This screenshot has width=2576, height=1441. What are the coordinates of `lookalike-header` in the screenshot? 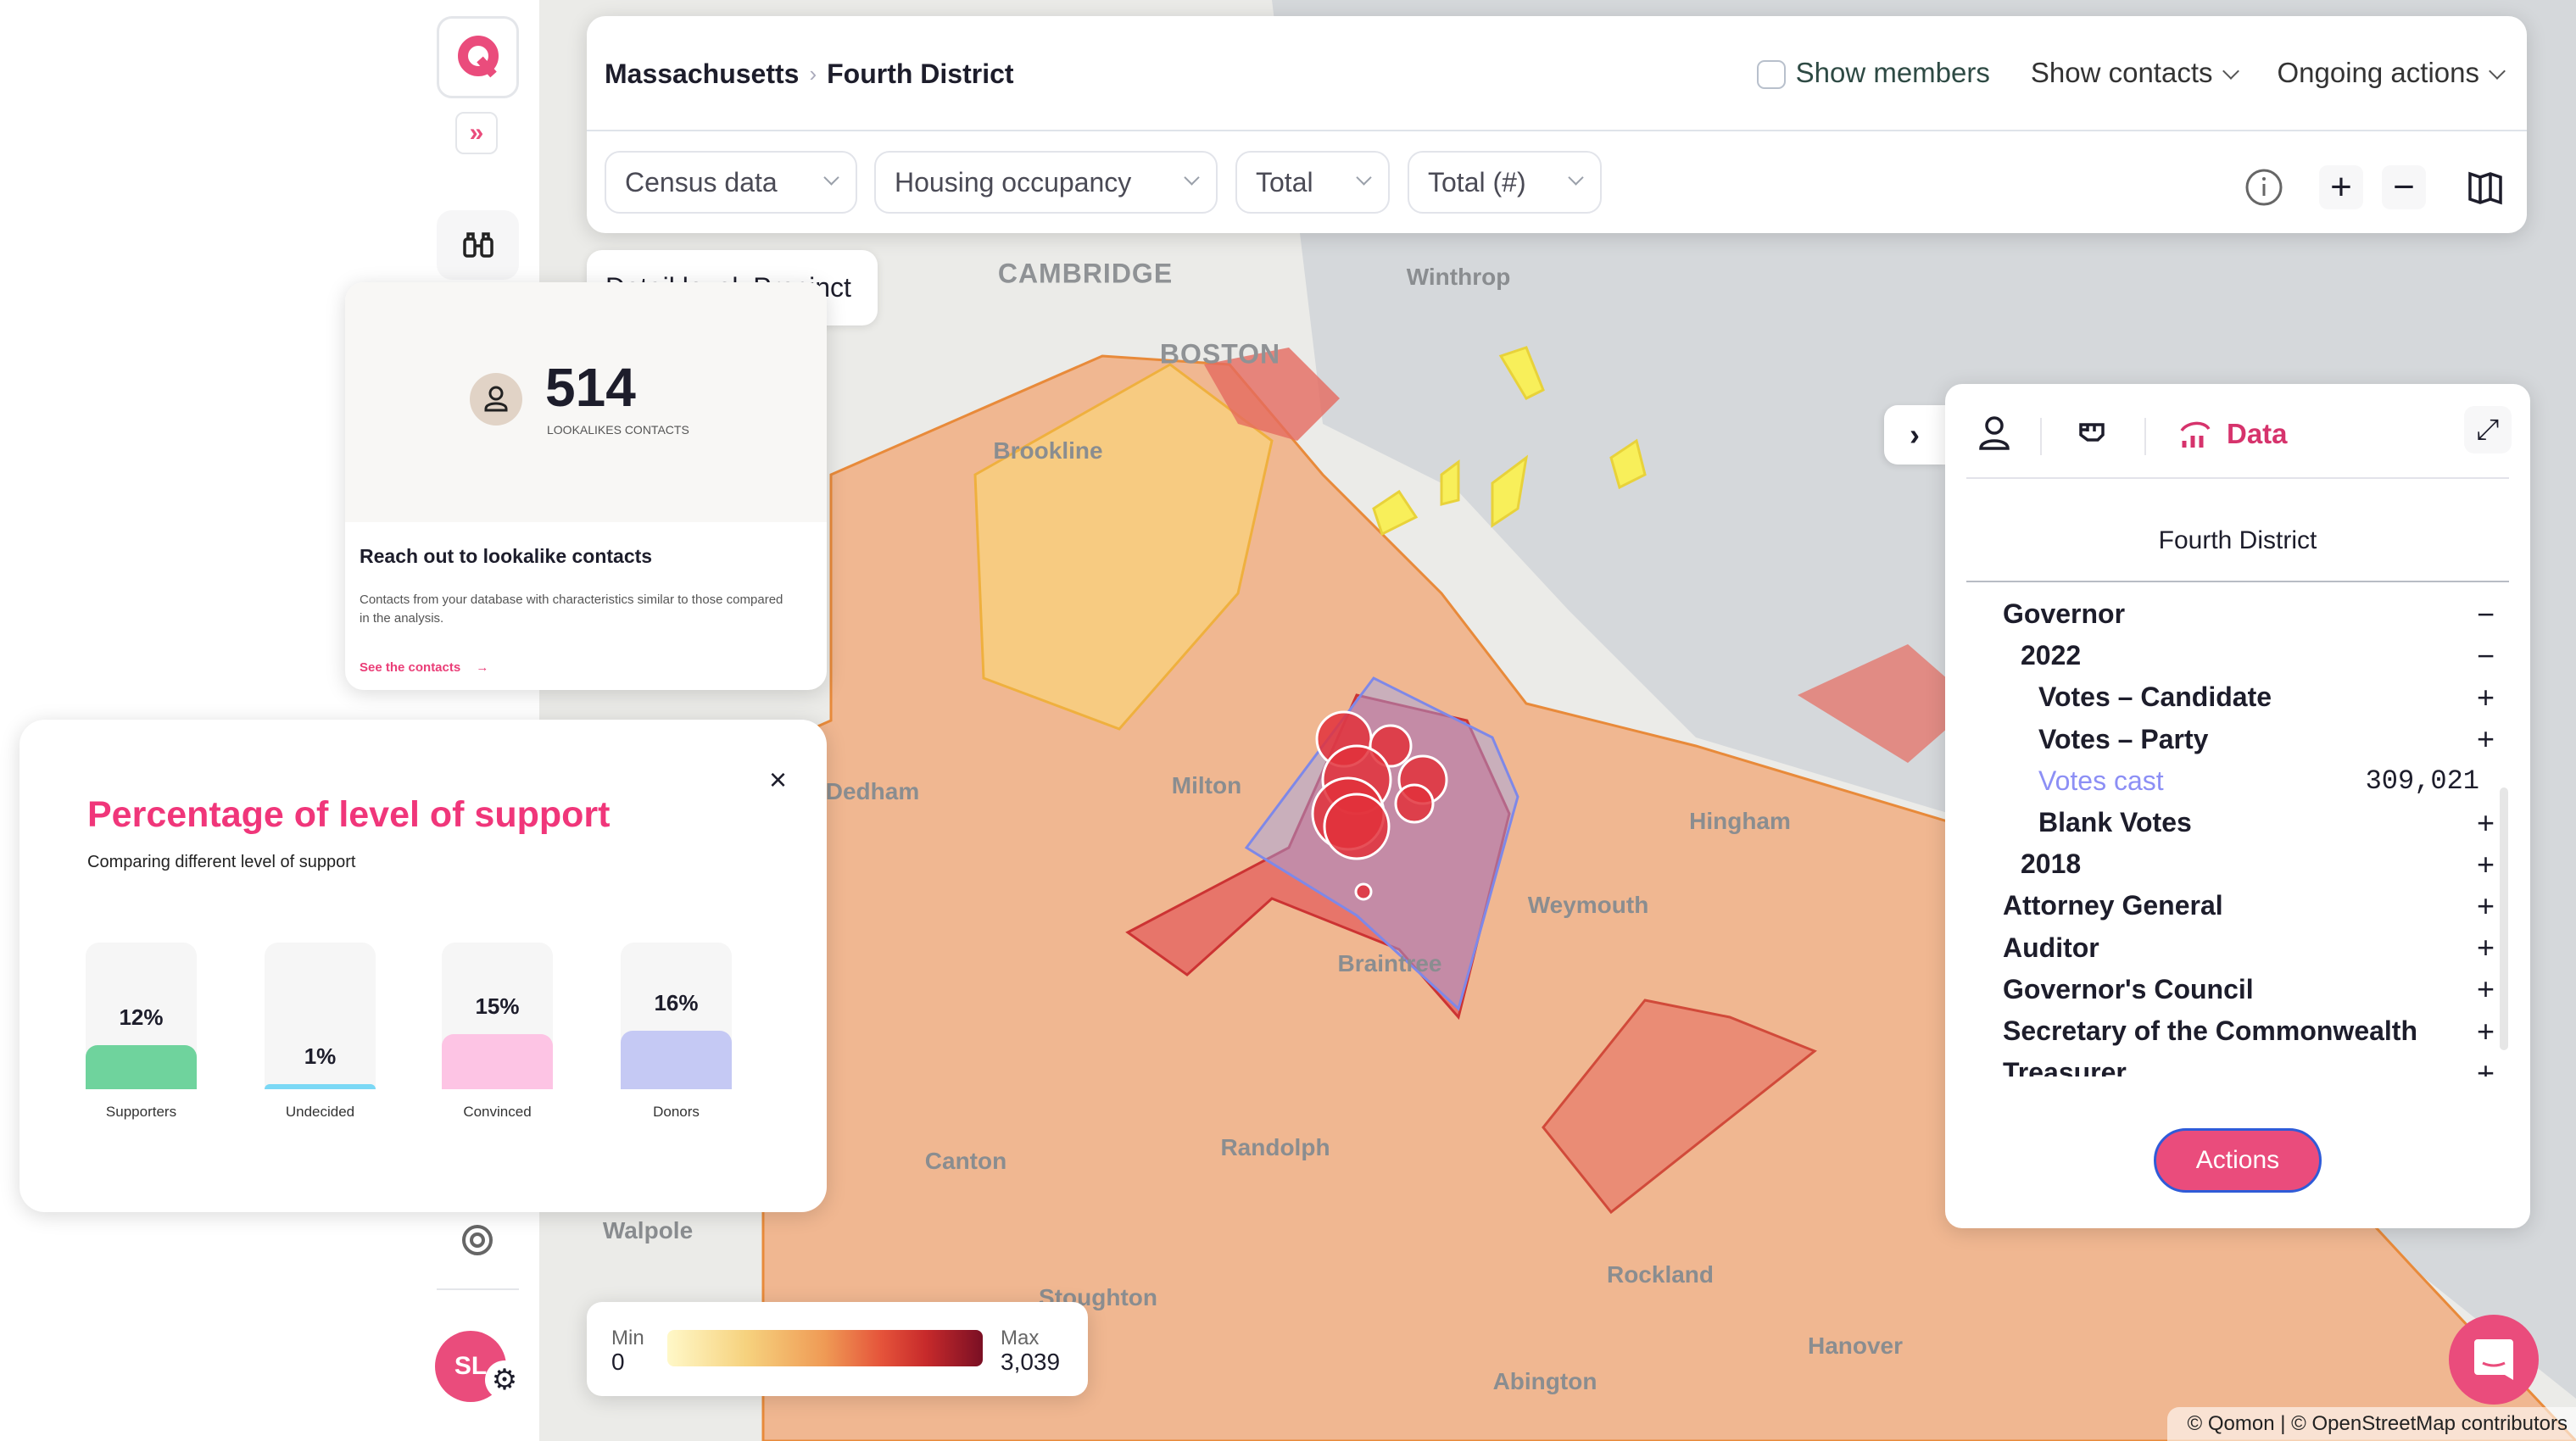 It's located at (586, 402).